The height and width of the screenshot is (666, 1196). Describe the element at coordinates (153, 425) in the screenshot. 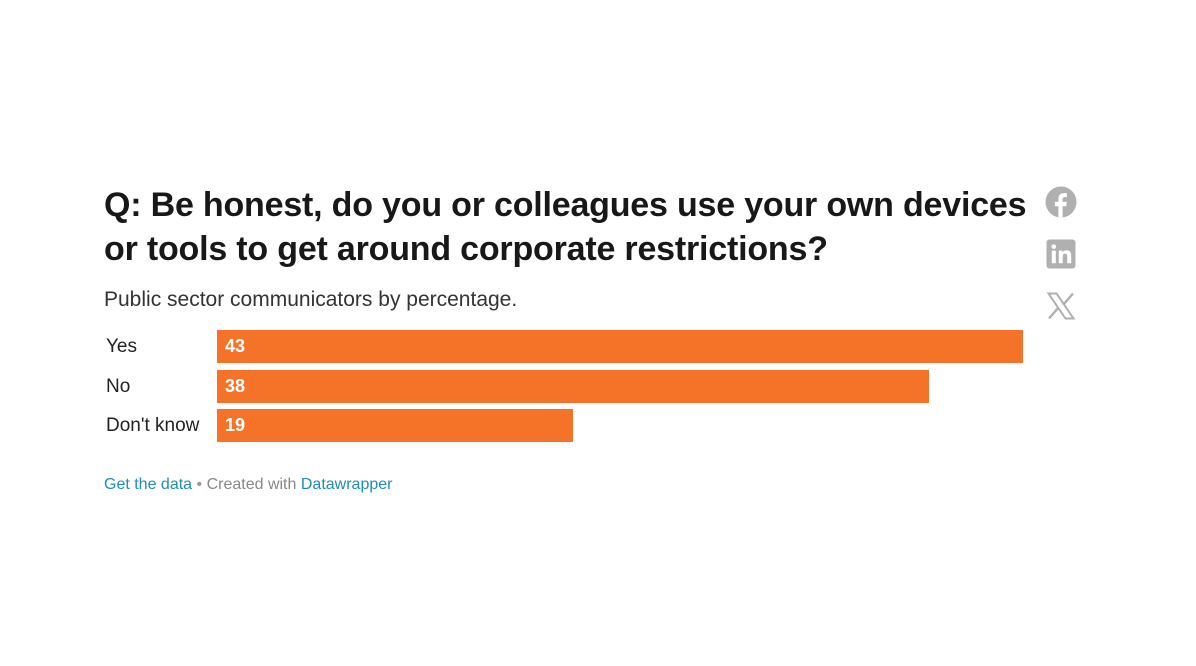

I see `category-label: Don't know` at that location.